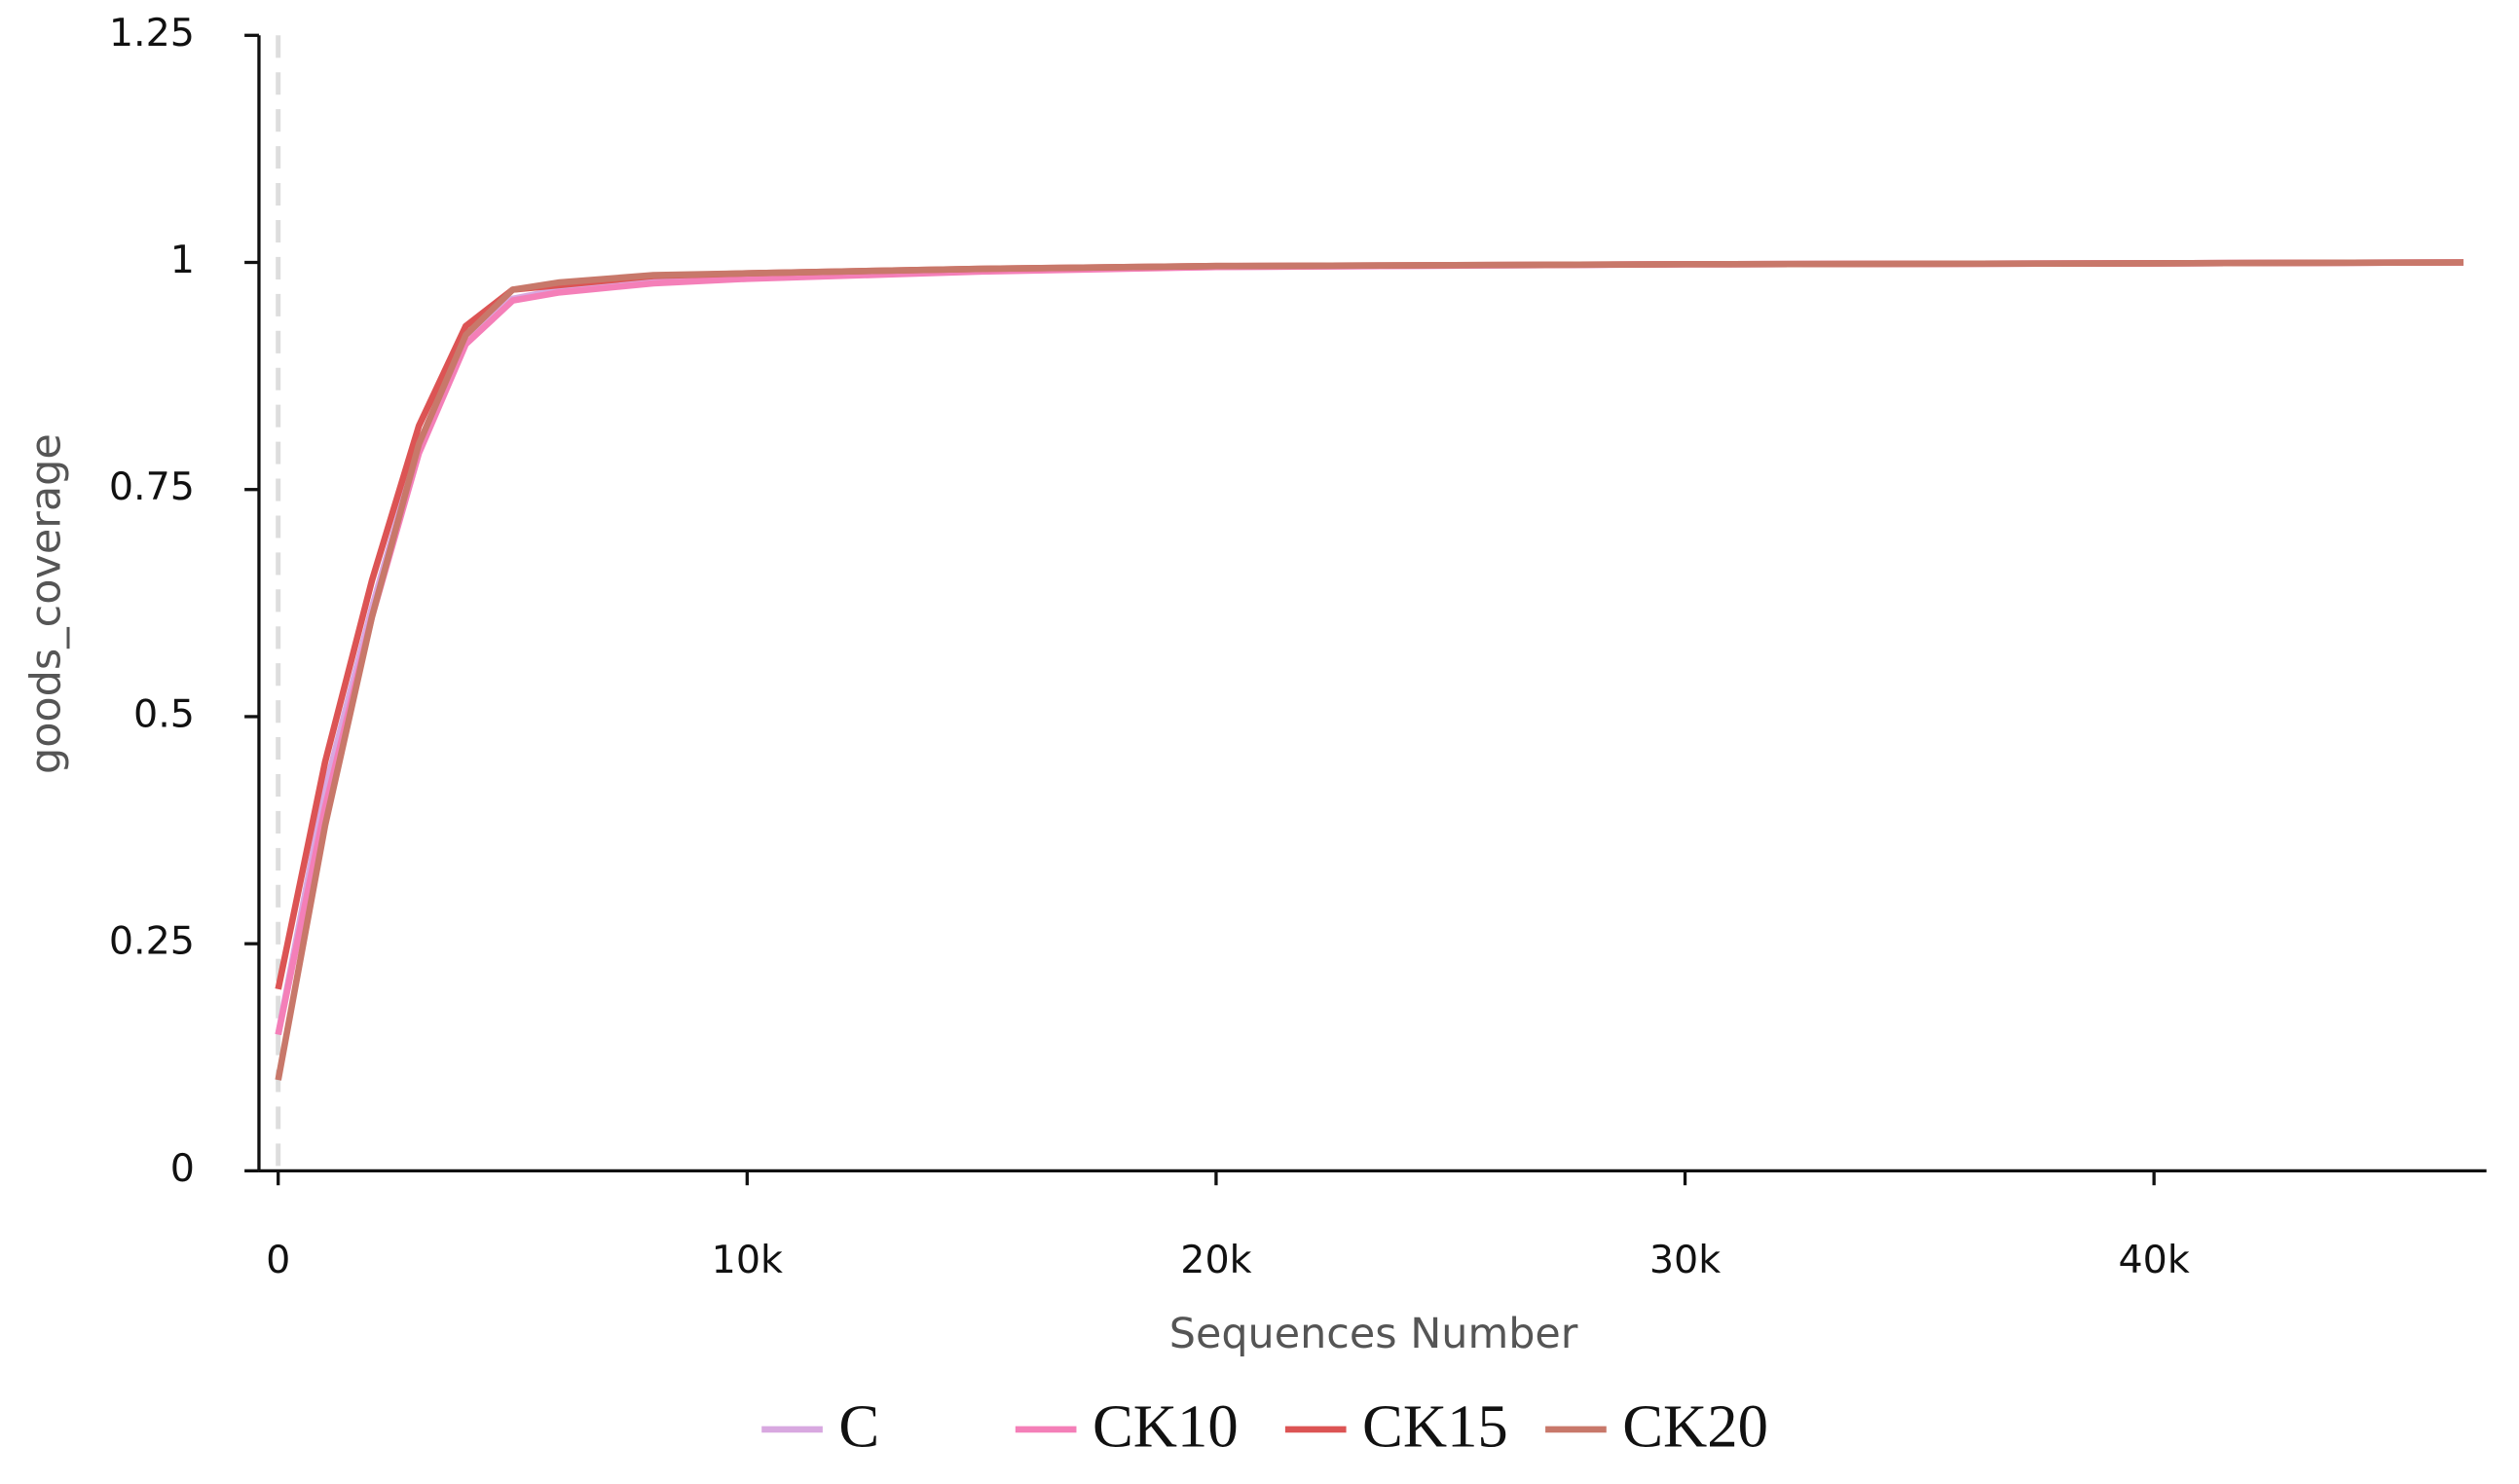  What do you see at coordinates (1695, 1426) in the screenshot?
I see `legend-label: CK20` at bounding box center [1695, 1426].